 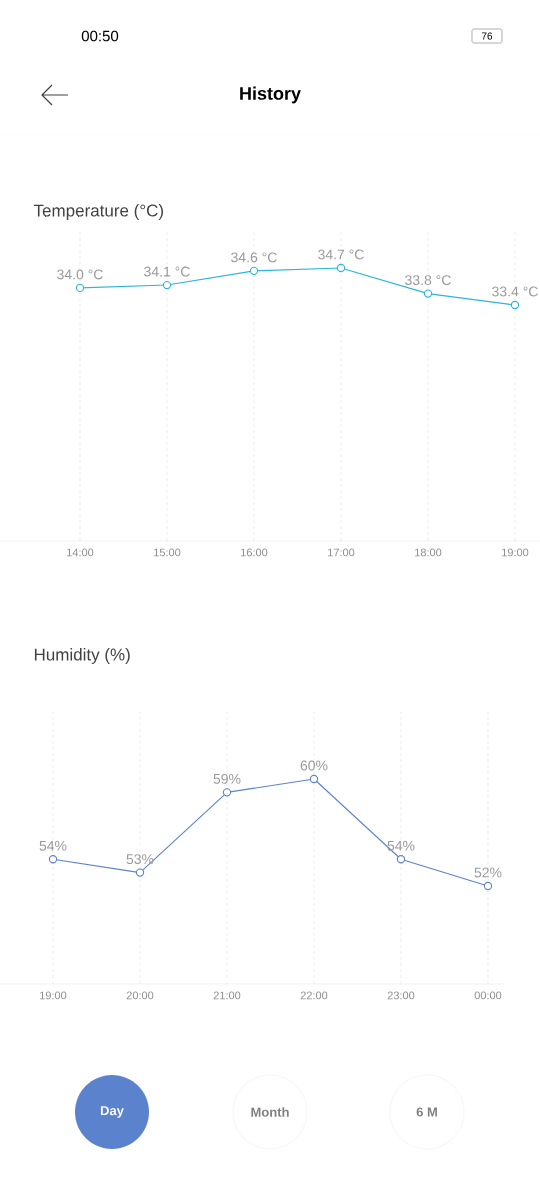 I want to click on x-tick-label: 00:00, so click(x=488, y=995).